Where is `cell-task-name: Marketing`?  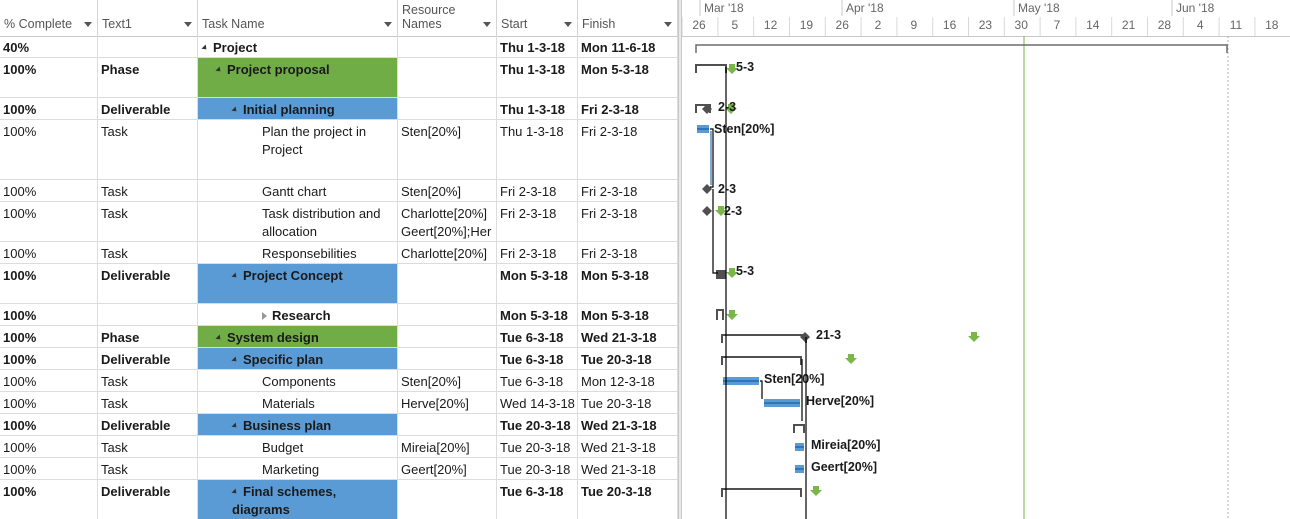
cell-task-name: Marketing is located at coordinates (298, 468).